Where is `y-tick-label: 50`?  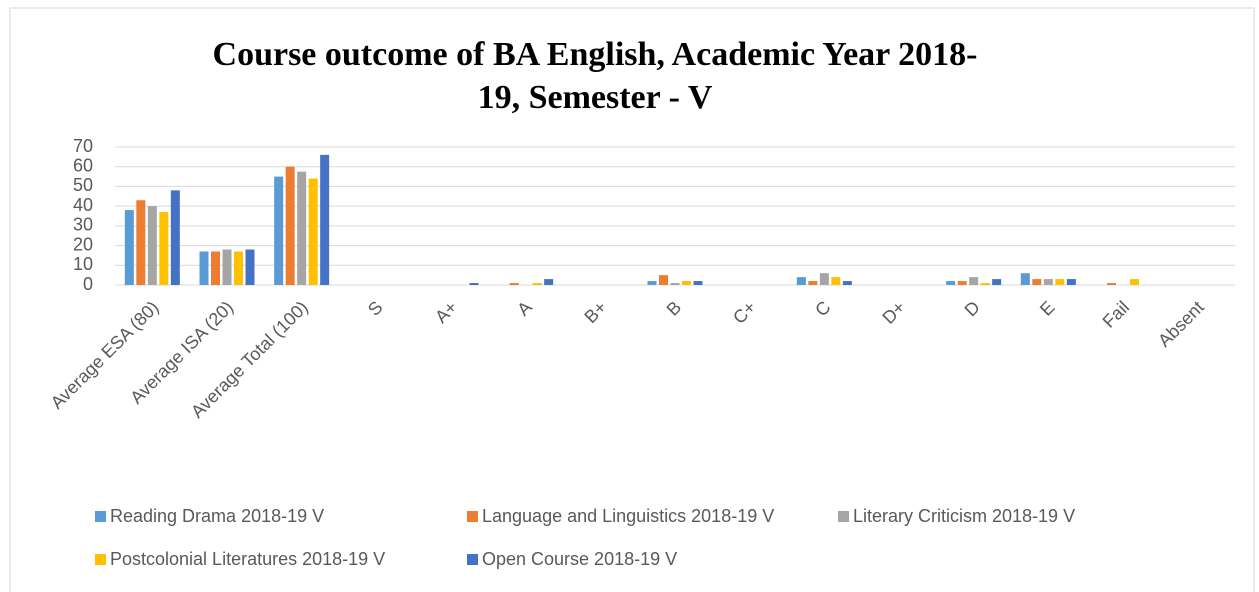
y-tick-label: 50 is located at coordinates (83, 185).